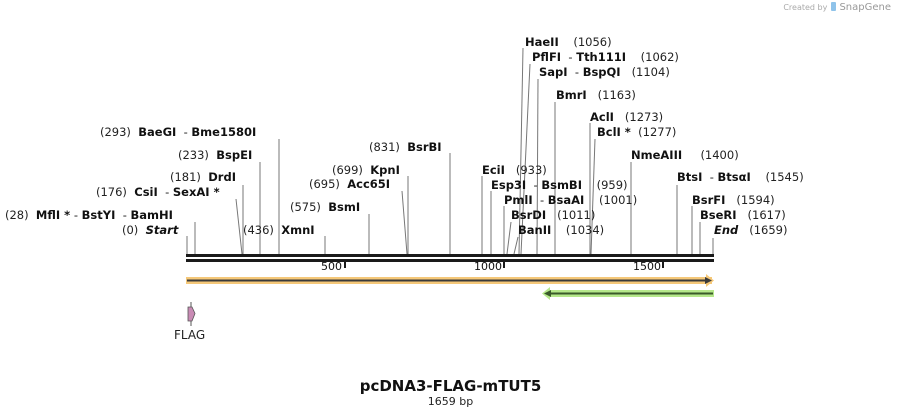 This screenshot has width=901, height=417. What do you see at coordinates (751, 230) in the screenshot?
I see `site-label-end: End (1659)` at bounding box center [751, 230].